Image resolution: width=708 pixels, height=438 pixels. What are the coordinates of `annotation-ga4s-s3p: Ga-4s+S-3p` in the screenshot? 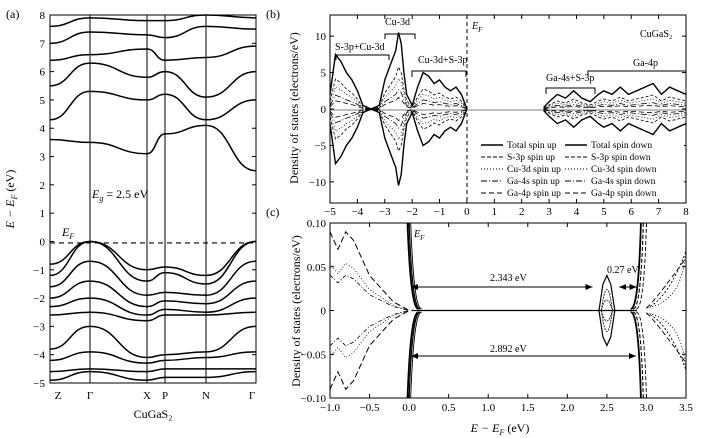 It's located at (570, 83).